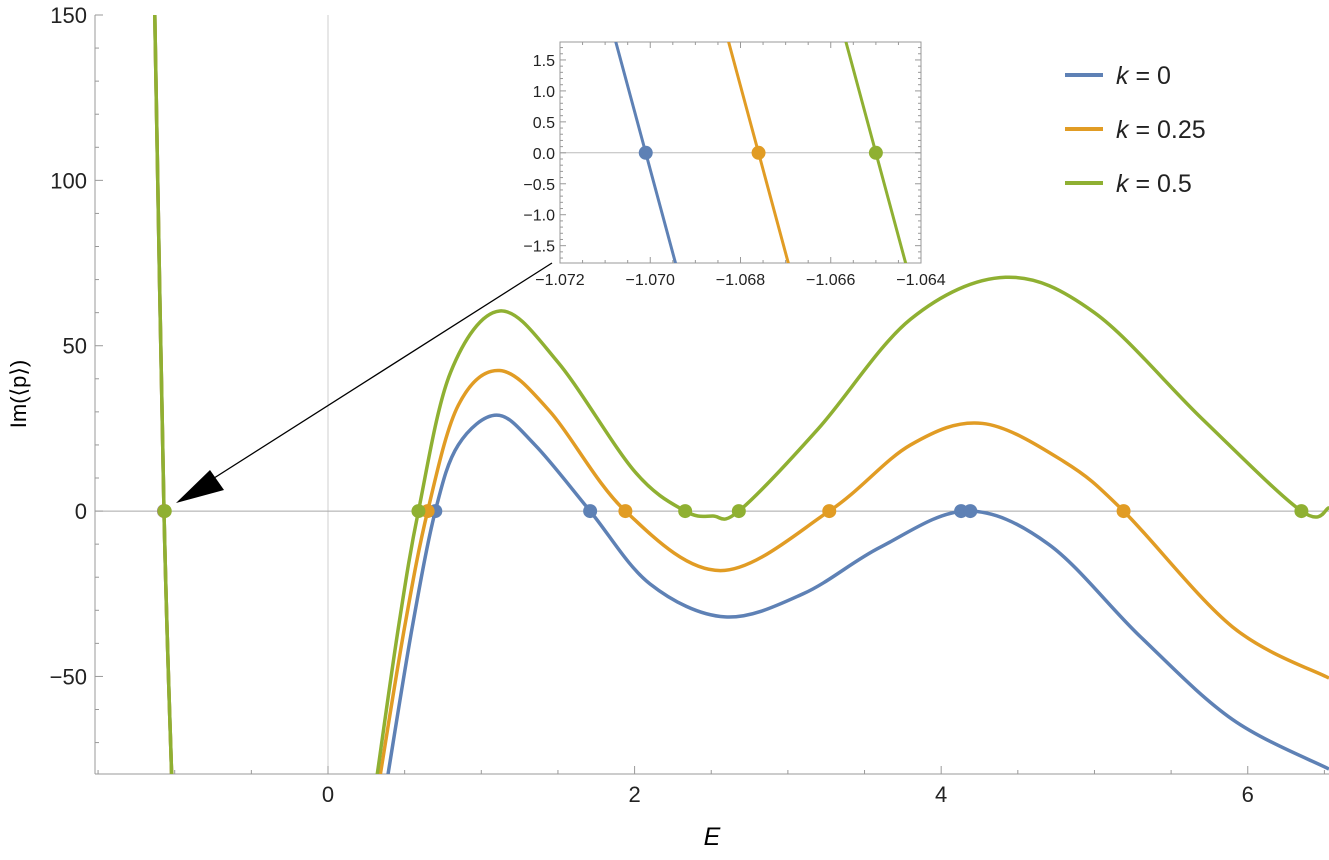 The image size is (1329, 860). Describe the element at coordinates (200, 486) in the screenshot. I see `arrowhead` at that location.